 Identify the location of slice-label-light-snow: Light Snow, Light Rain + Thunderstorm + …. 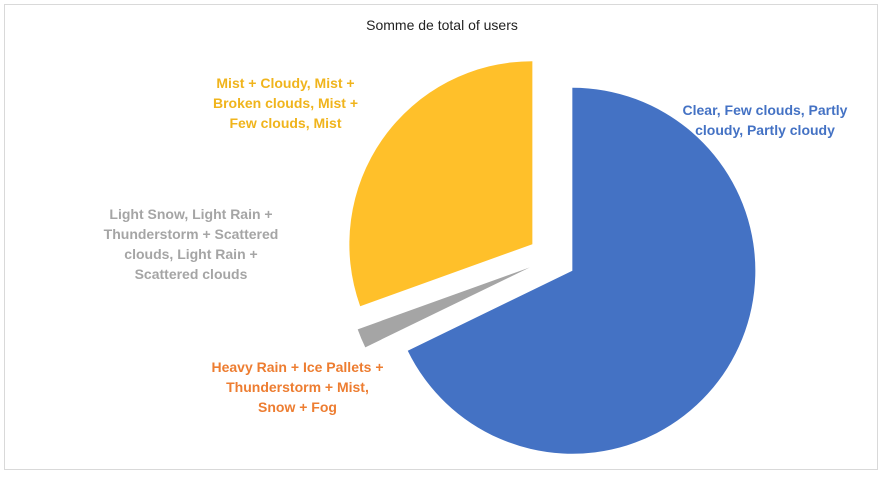
(191, 244).